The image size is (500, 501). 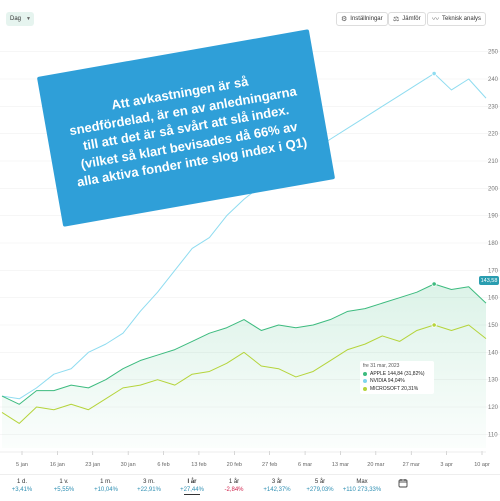 What do you see at coordinates (269, 465) in the screenshot?
I see `x-tick-label: 27 feb` at bounding box center [269, 465].